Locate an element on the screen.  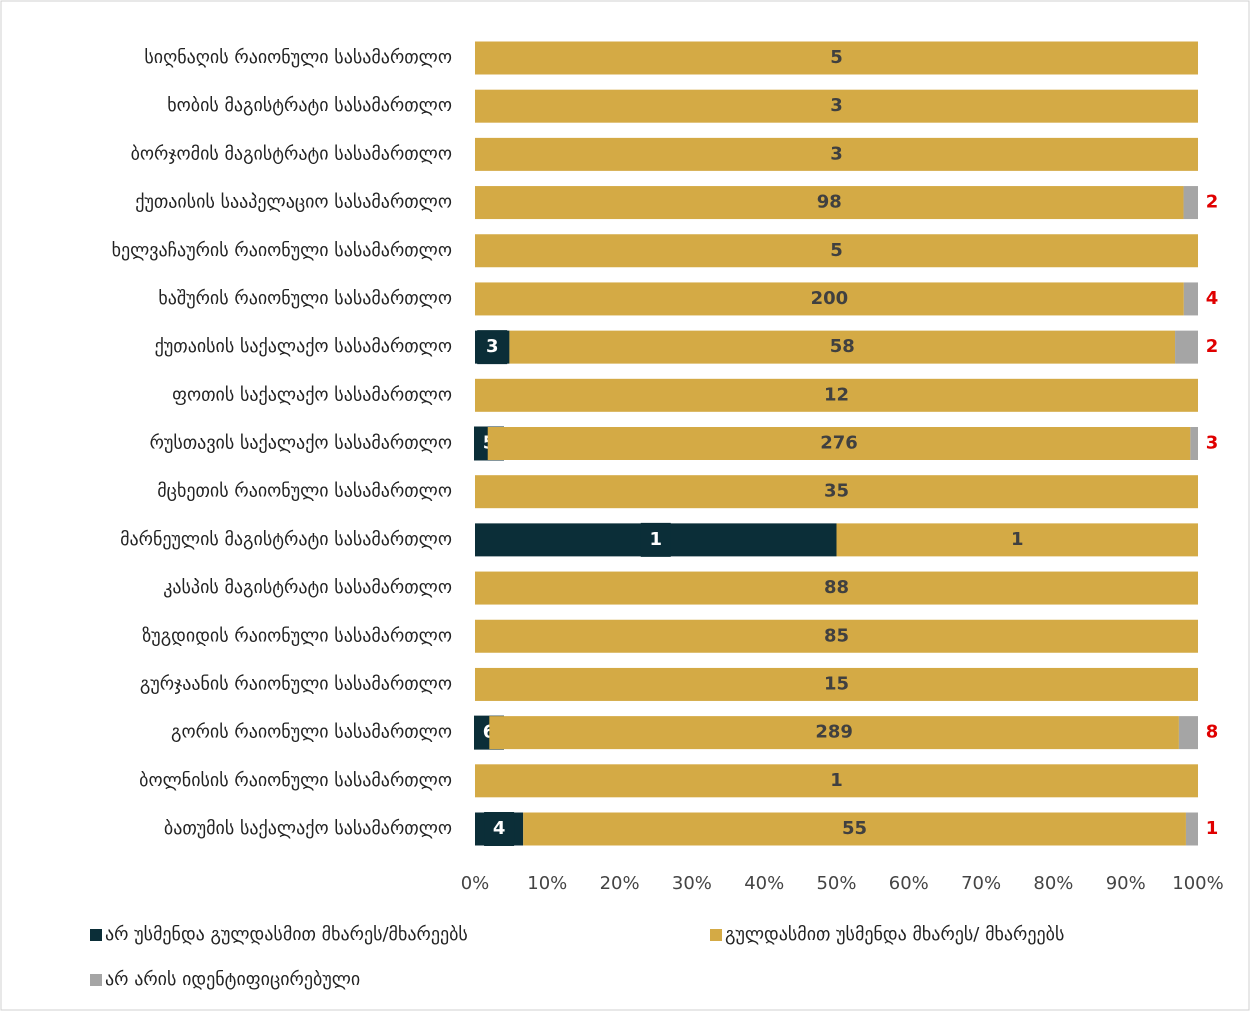
category-label: ბათუმის საქალაქო სასამართლო is located at coordinates (308, 828).